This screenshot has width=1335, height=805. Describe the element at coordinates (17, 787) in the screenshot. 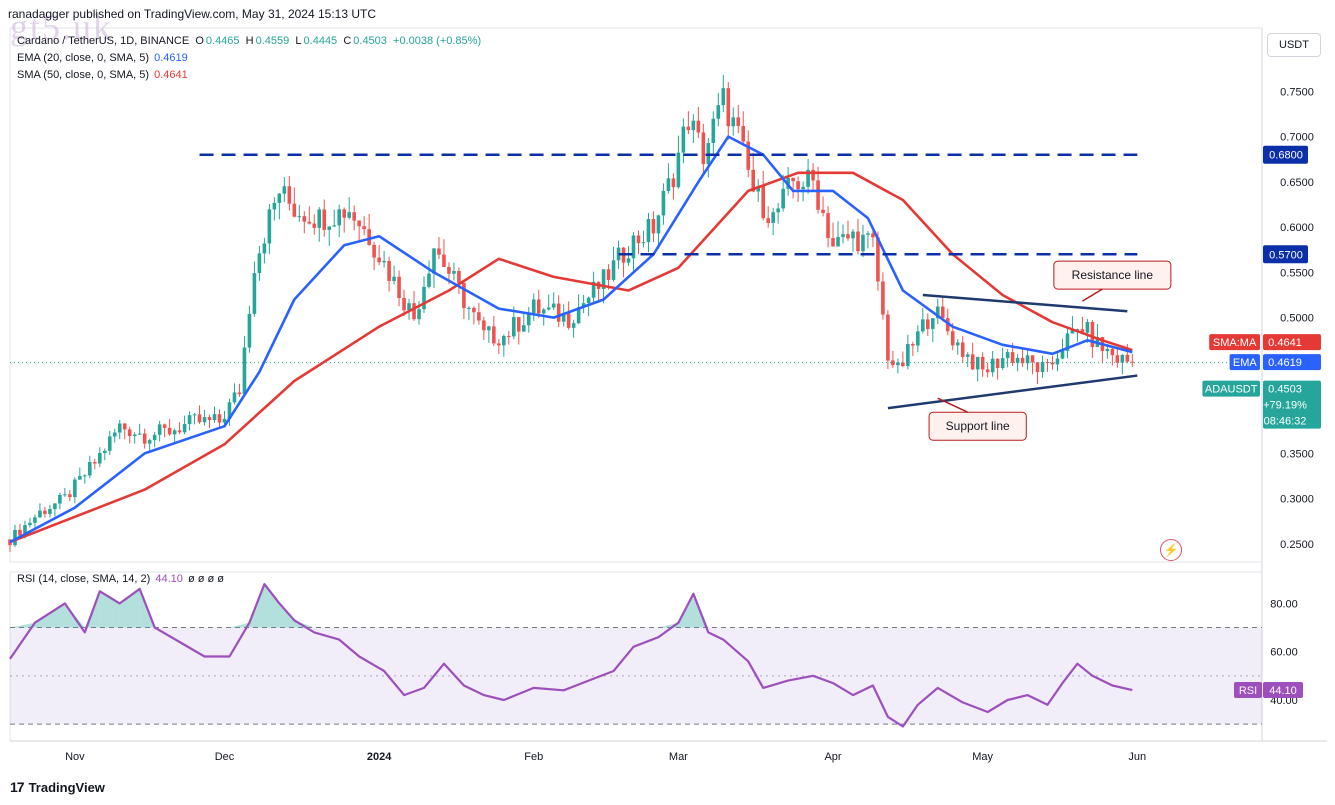

I see `tradingview-logo-icon: 17` at that location.